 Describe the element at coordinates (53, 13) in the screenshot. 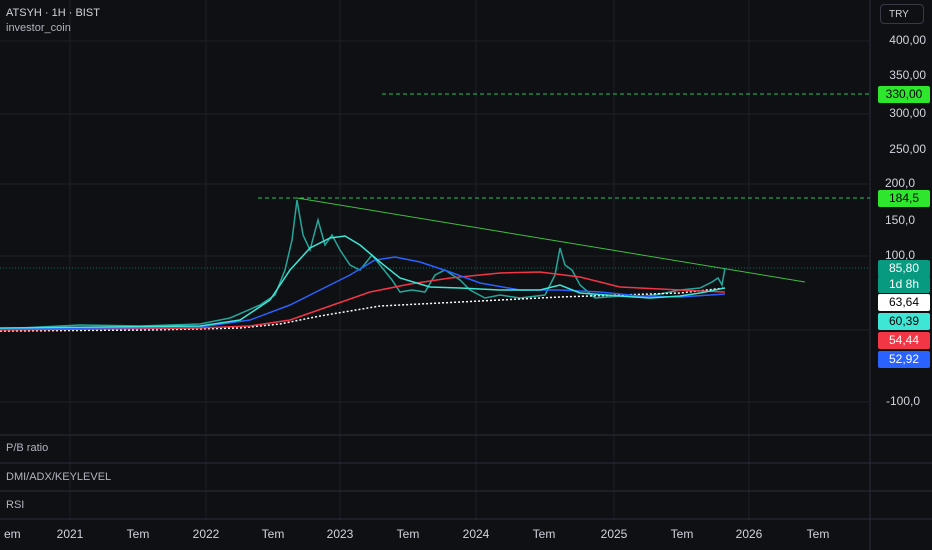

I see `symbol-title: ATSYH · 1H · BIST` at that location.